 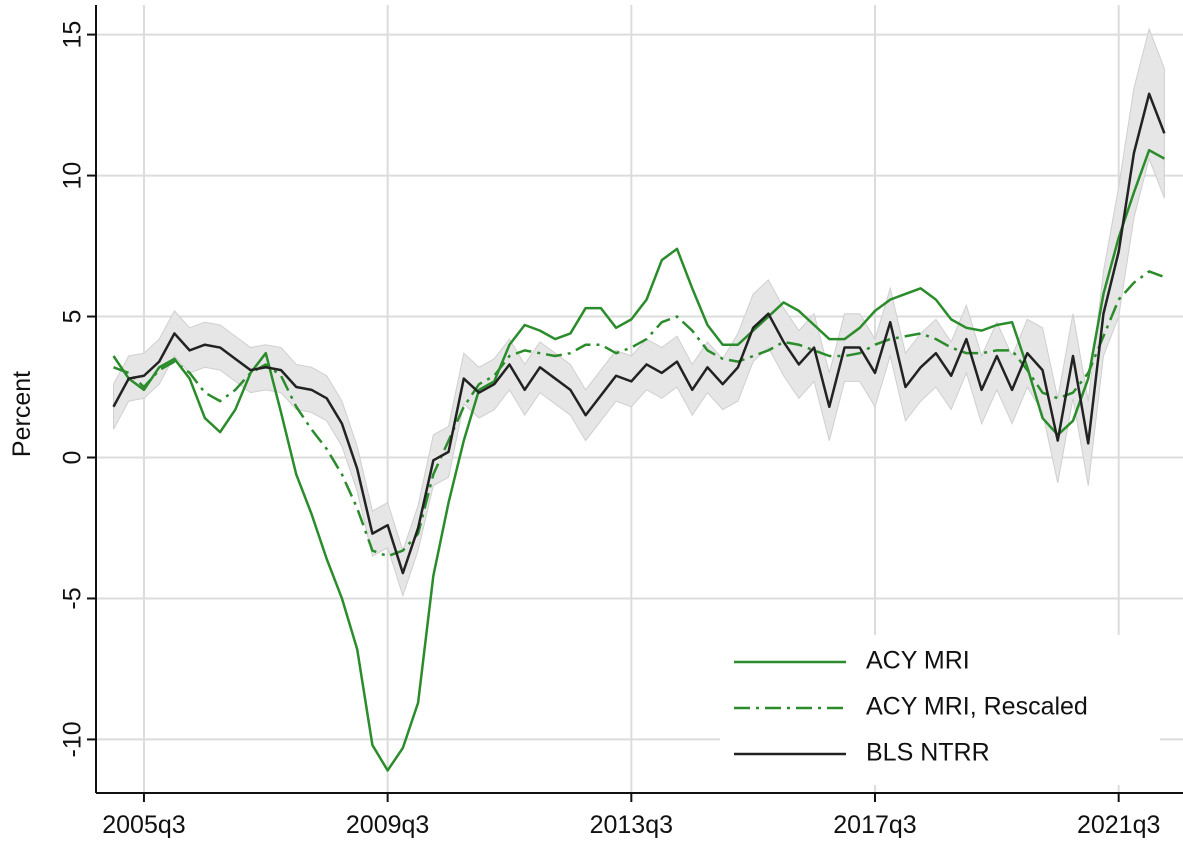 What do you see at coordinates (22, 414) in the screenshot?
I see `y-axis-label: Percent` at bounding box center [22, 414].